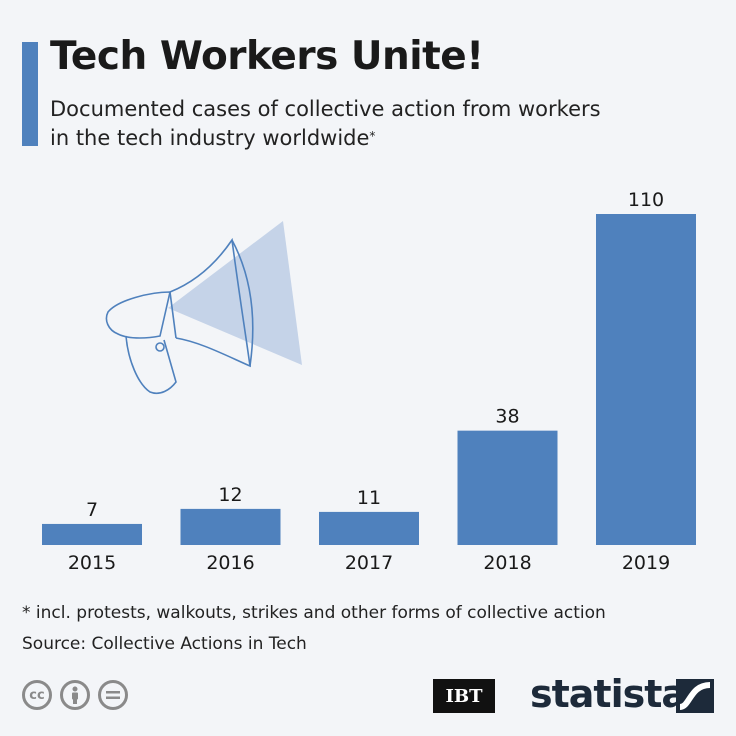 The width and height of the screenshot is (736, 736). I want to click on x-tick-label-2019: 2019, so click(646, 563).